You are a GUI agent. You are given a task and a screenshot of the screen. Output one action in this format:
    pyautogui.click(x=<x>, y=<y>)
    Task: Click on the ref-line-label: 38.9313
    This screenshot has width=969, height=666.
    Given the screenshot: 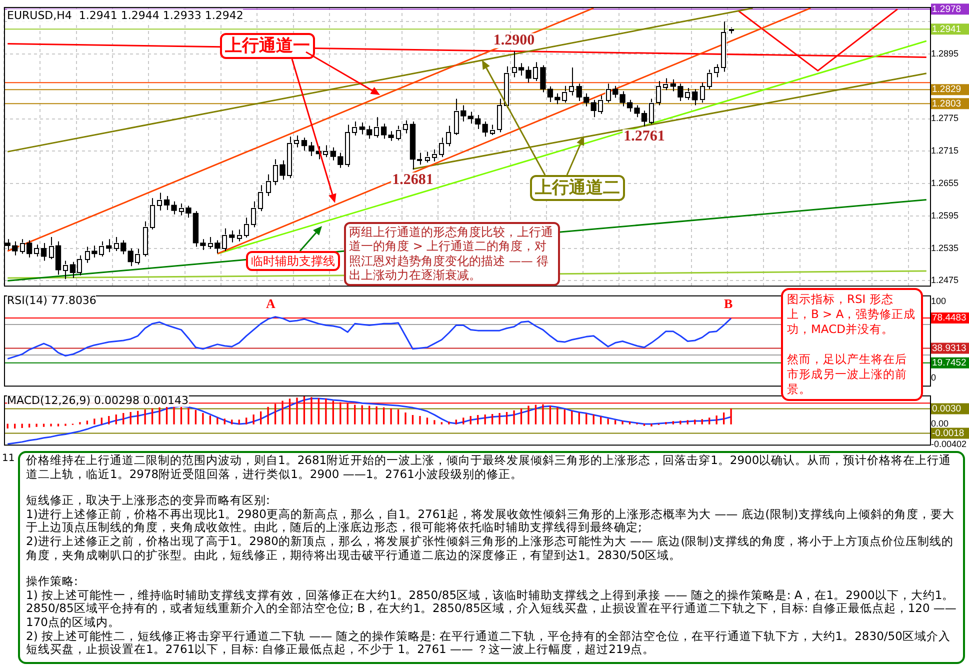 What is the action you would take?
    pyautogui.click(x=949, y=348)
    